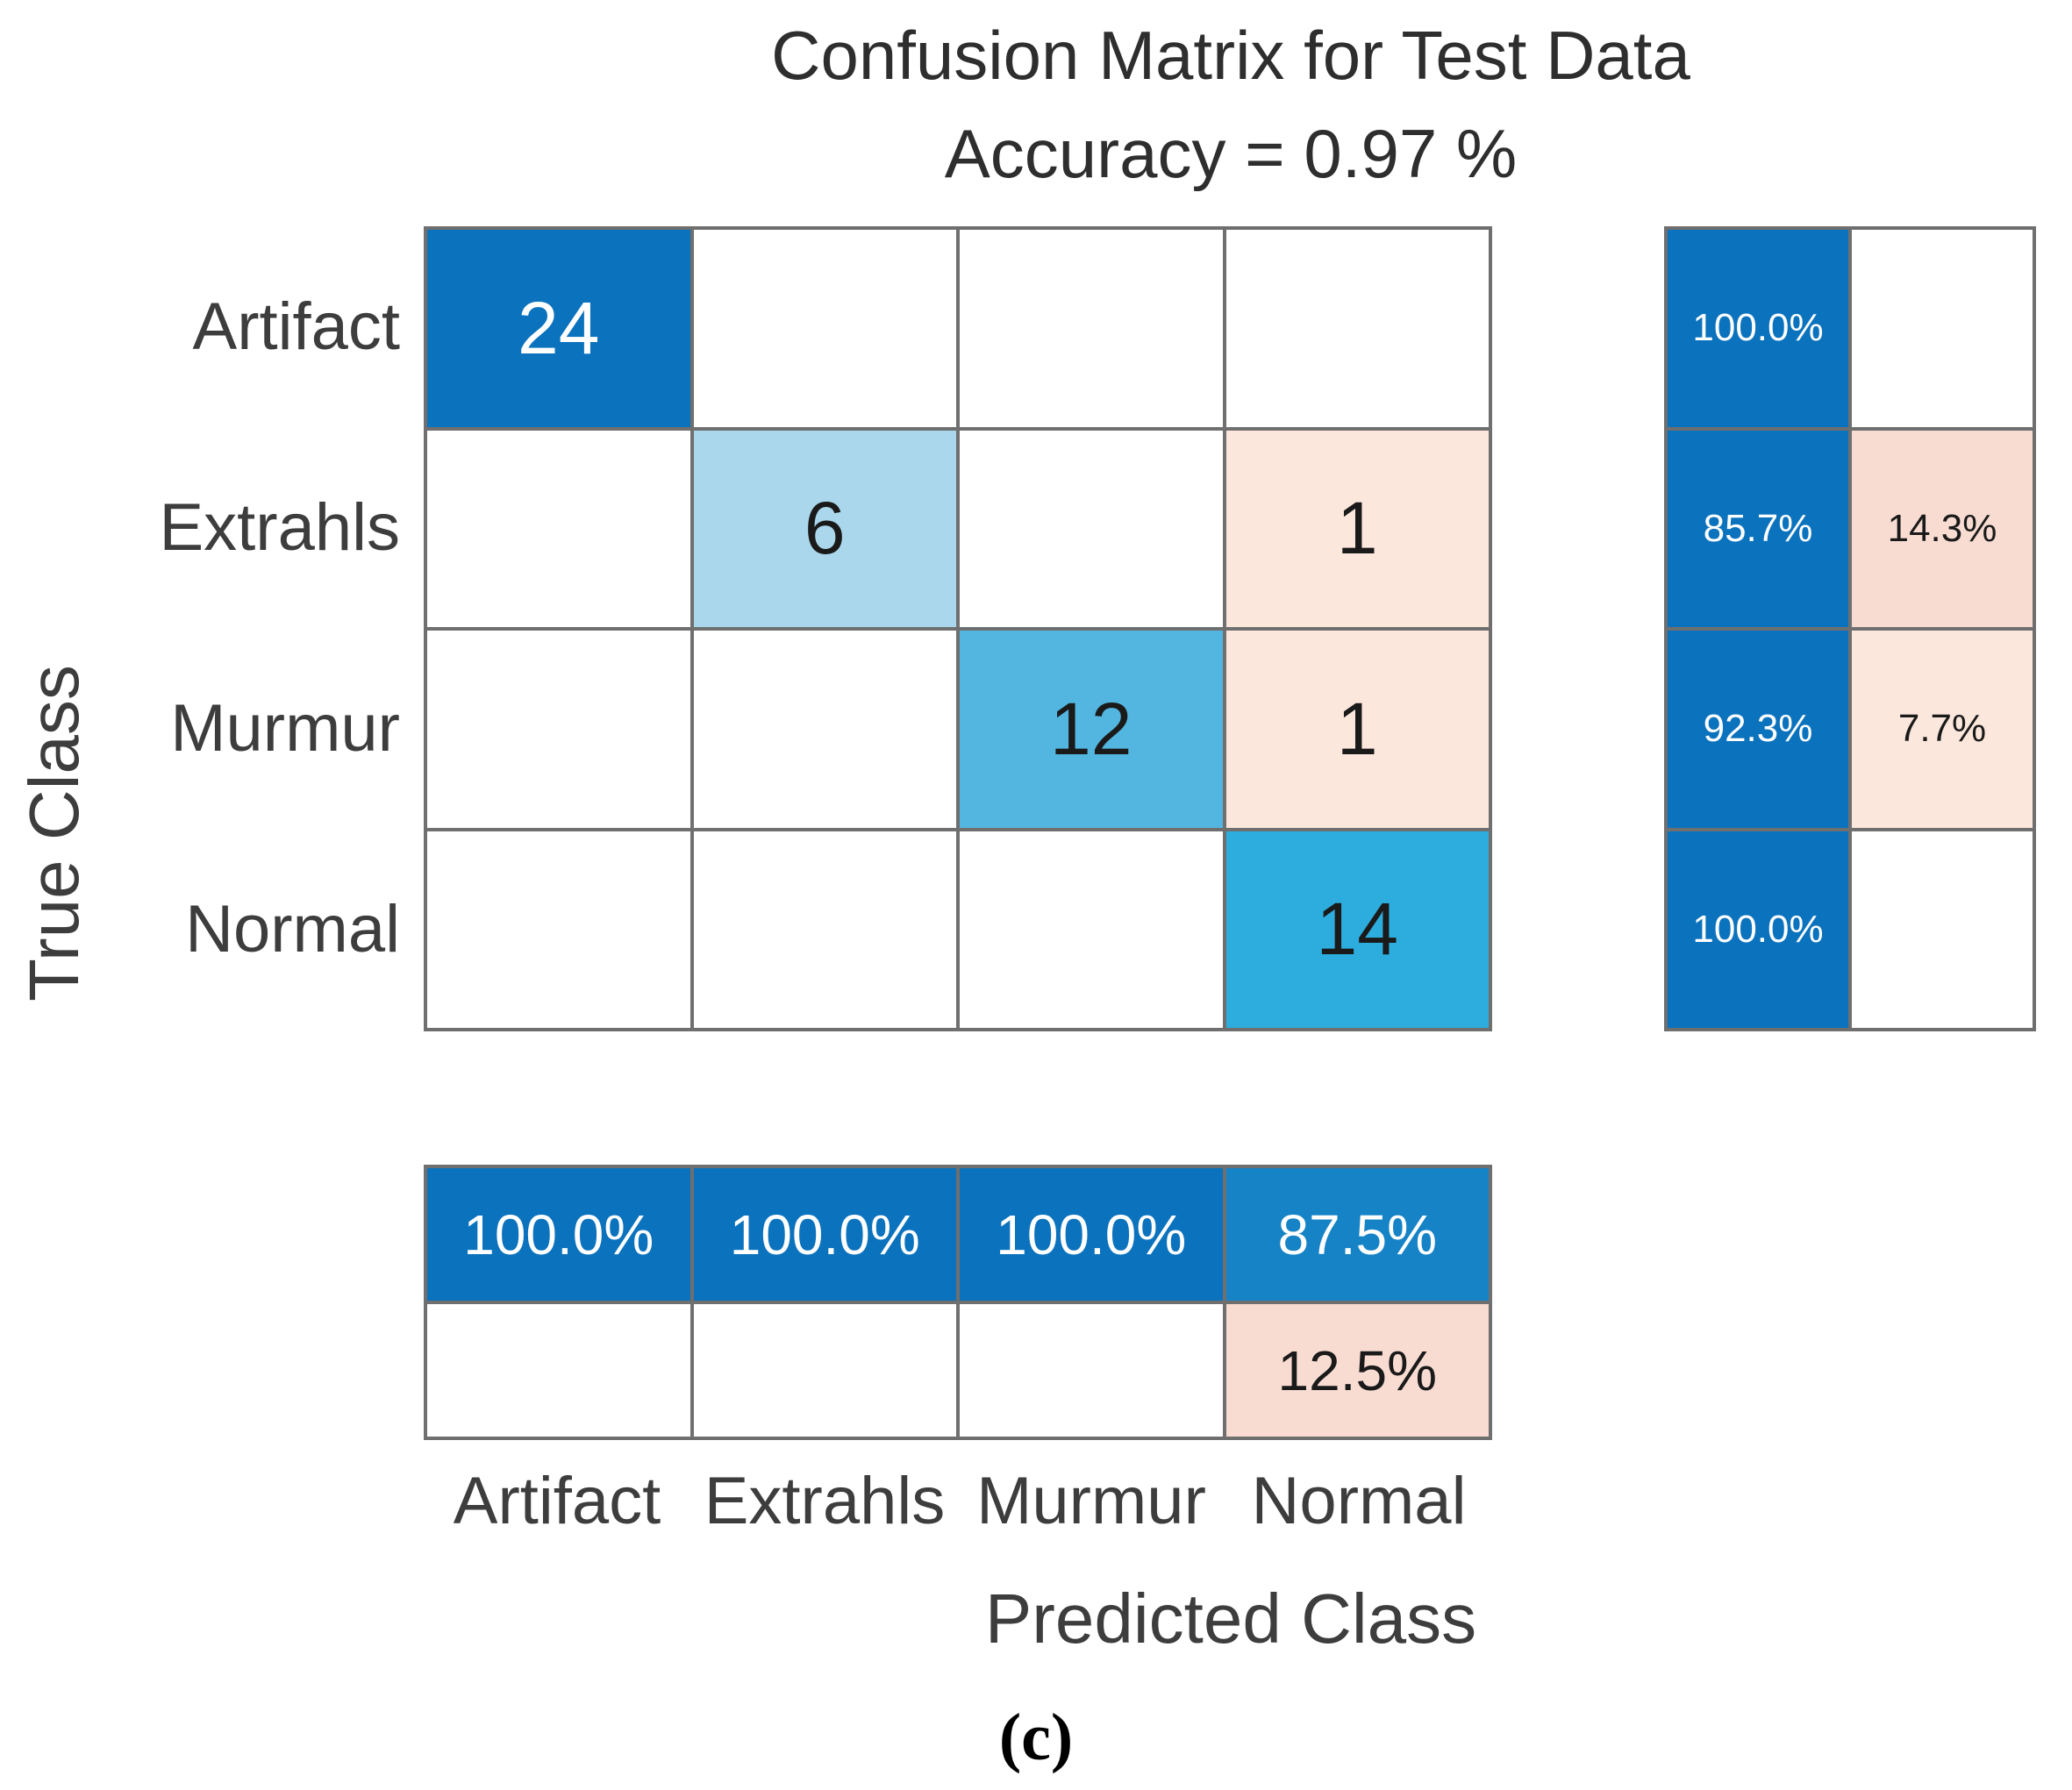  Describe the element at coordinates (1942, 329) in the screenshot. I see `row-summary-r0-incorrect` at that location.